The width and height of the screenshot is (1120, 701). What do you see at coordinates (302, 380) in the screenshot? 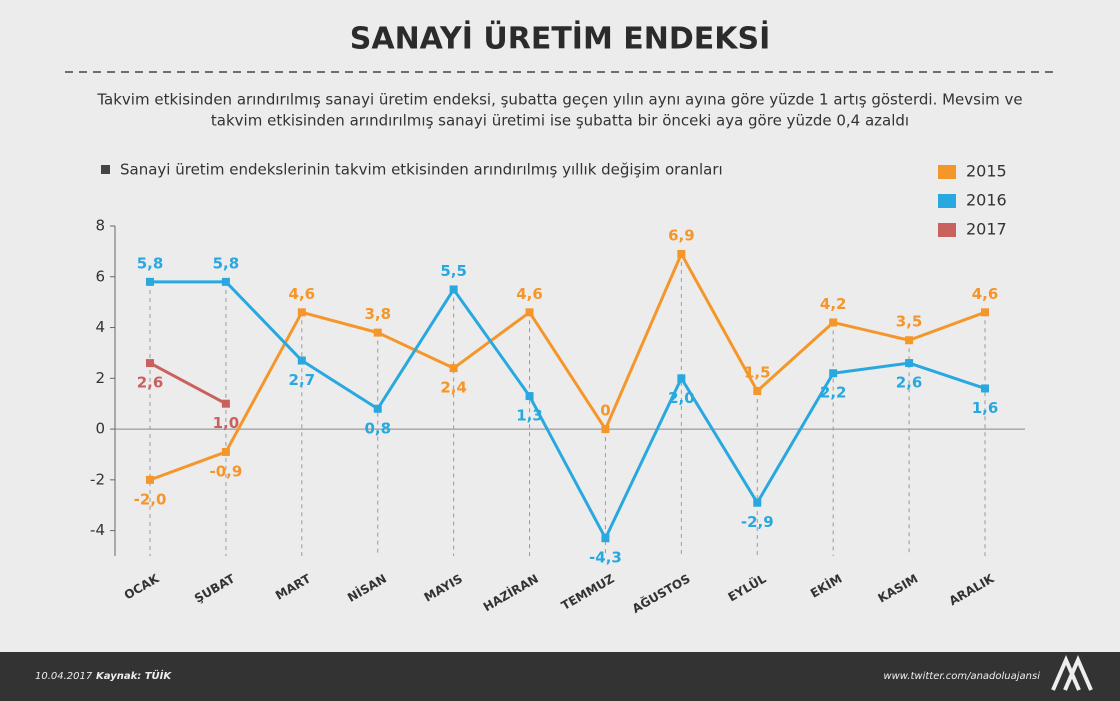
I see `data-label: 2,7` at bounding box center [302, 380].